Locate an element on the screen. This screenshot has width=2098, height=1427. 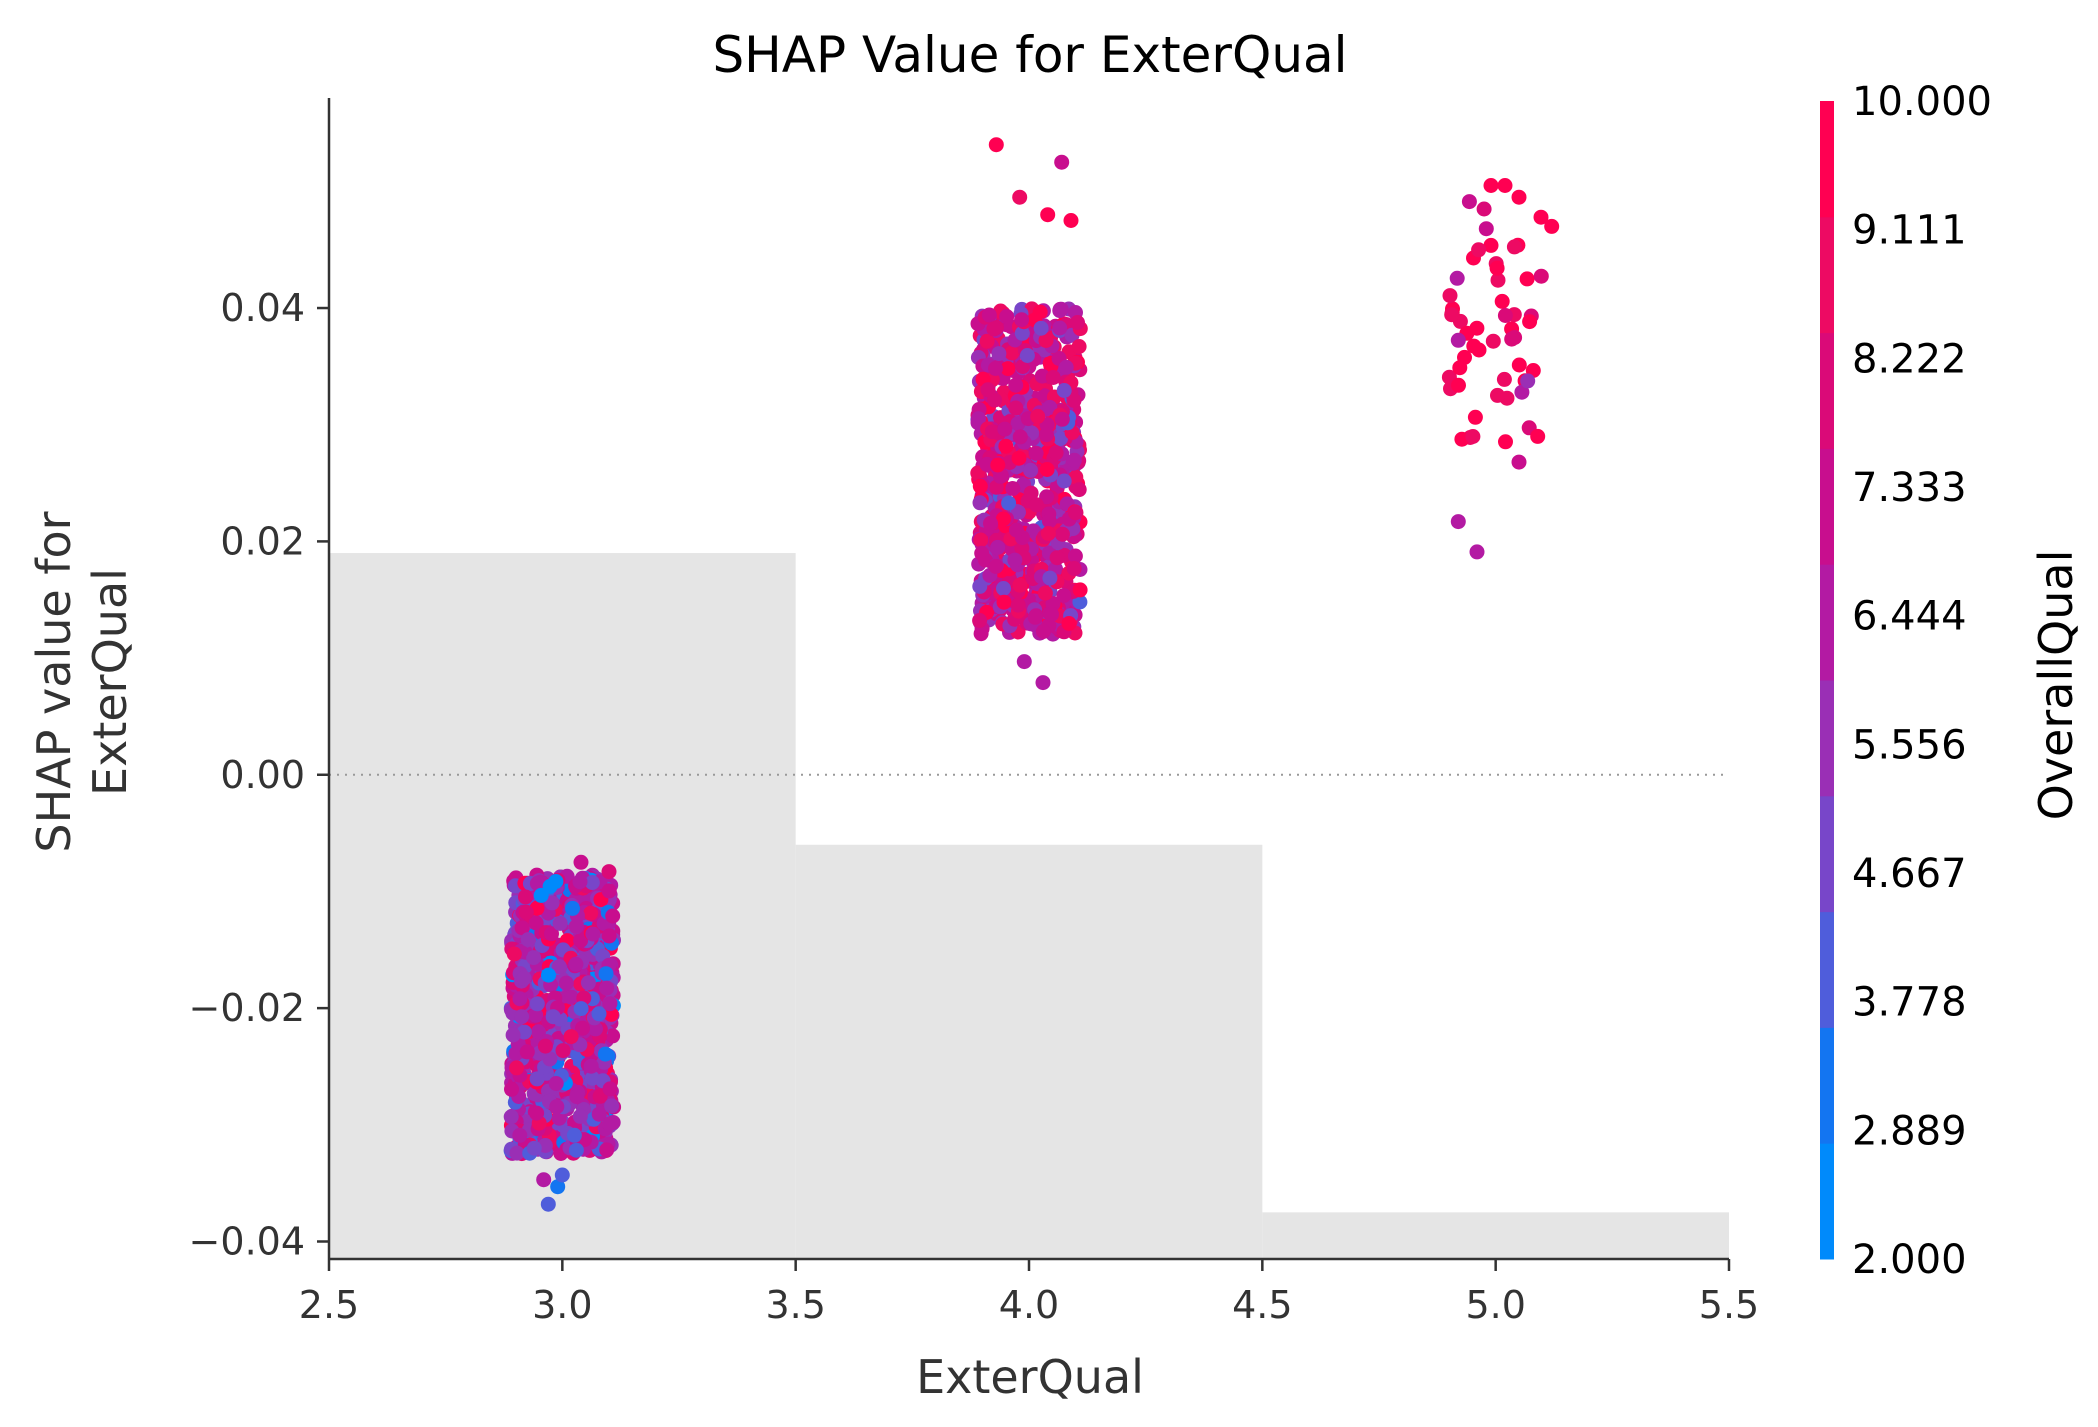
x-tick-label: 3.5 is located at coordinates (795, 1305).